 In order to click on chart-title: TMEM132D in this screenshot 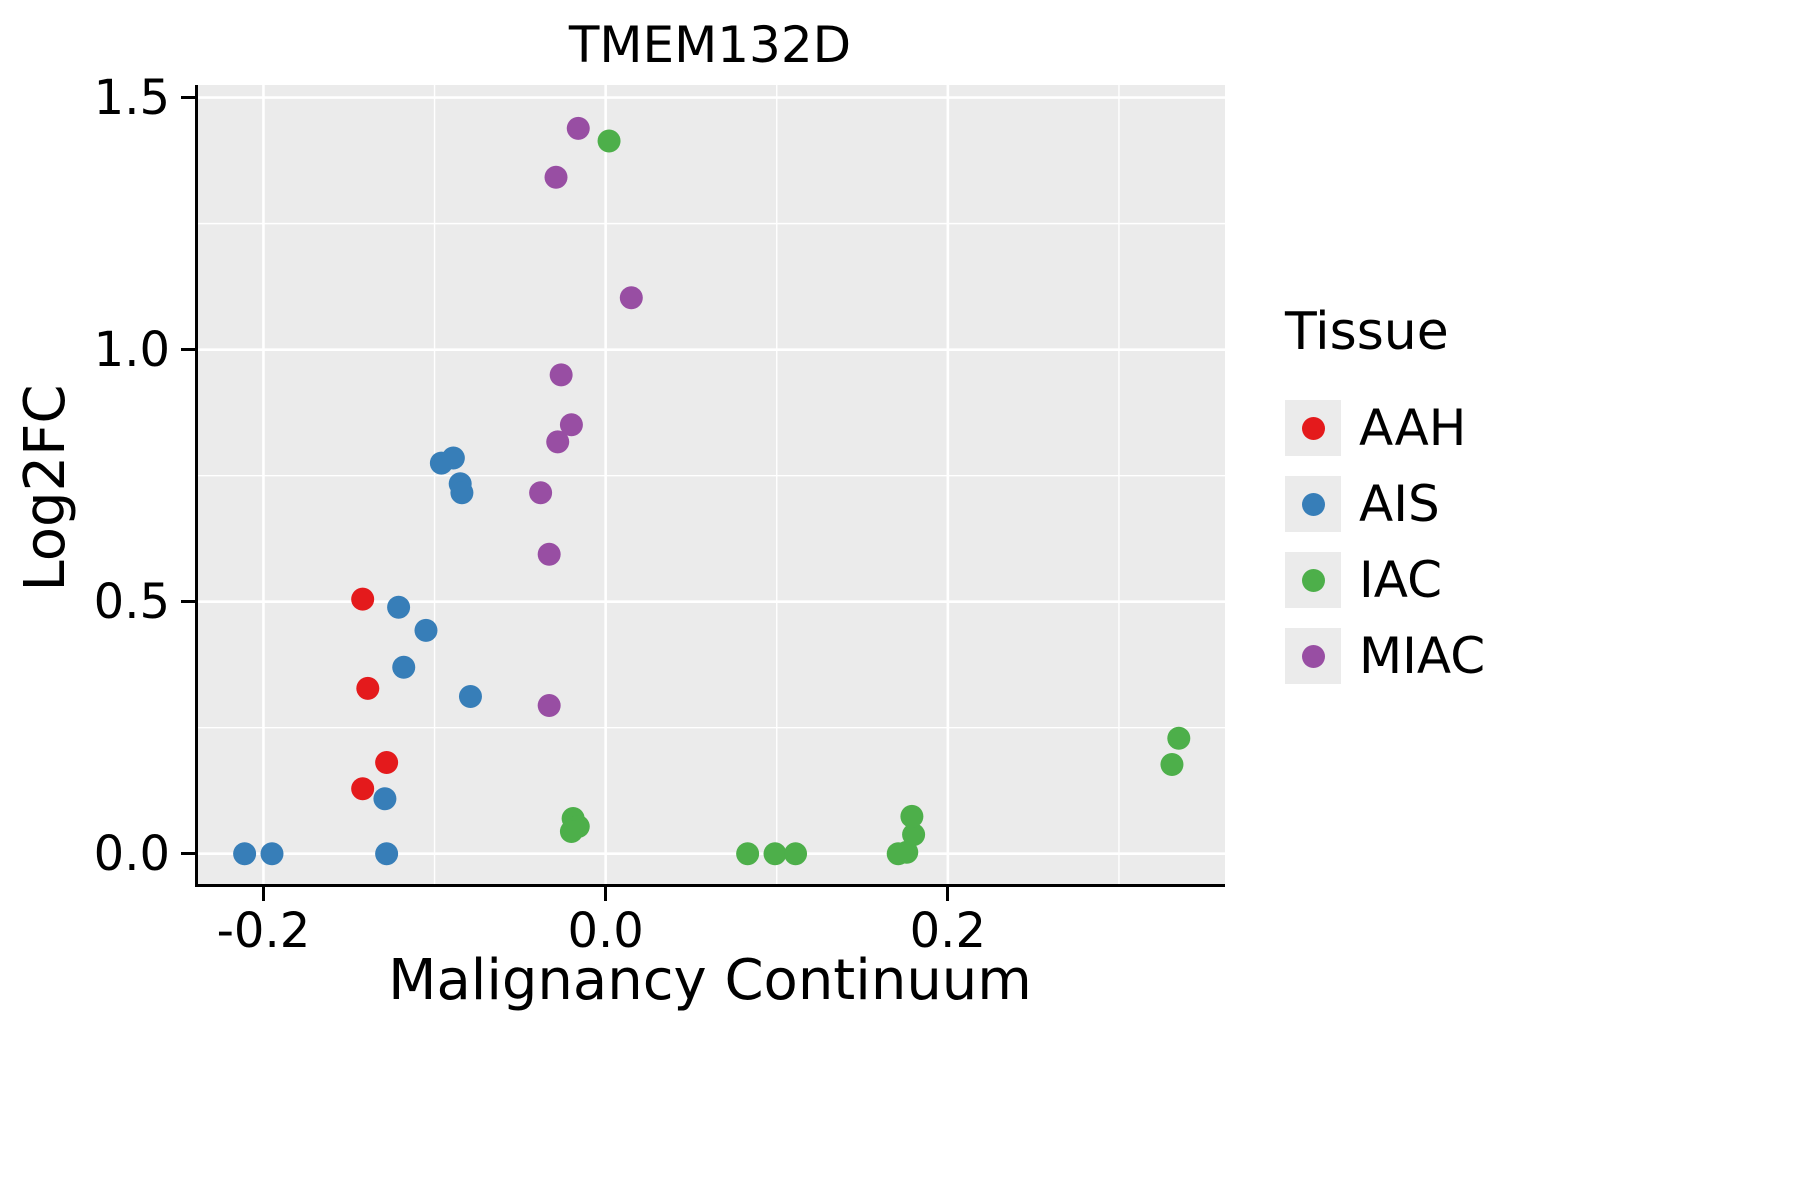, I will do `click(710, 45)`.